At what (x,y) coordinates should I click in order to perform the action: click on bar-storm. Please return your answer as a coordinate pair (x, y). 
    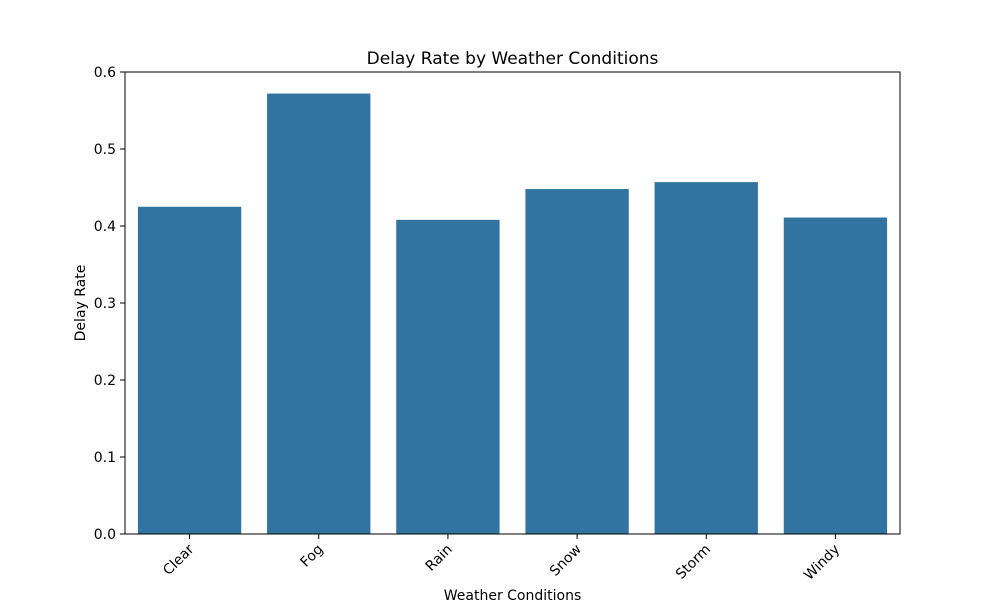
    Looking at the image, I should click on (706, 358).